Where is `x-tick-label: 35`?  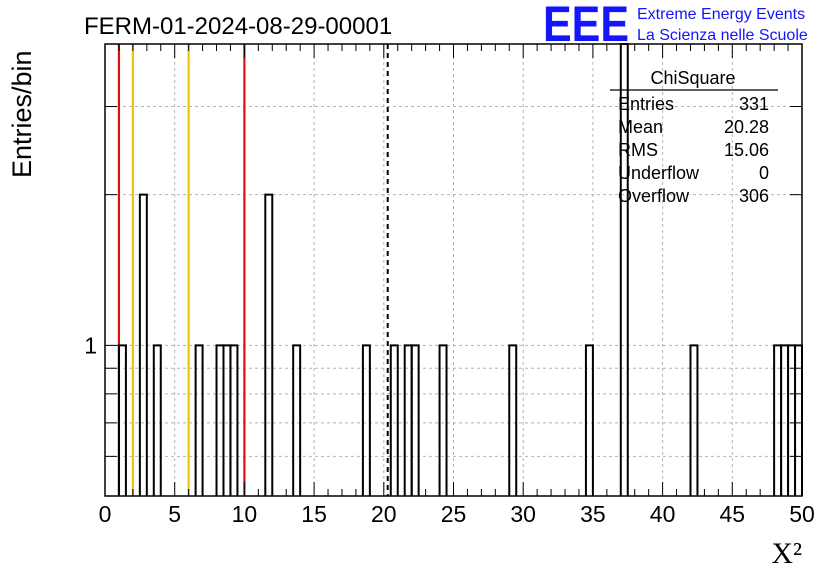
x-tick-label: 35 is located at coordinates (593, 514).